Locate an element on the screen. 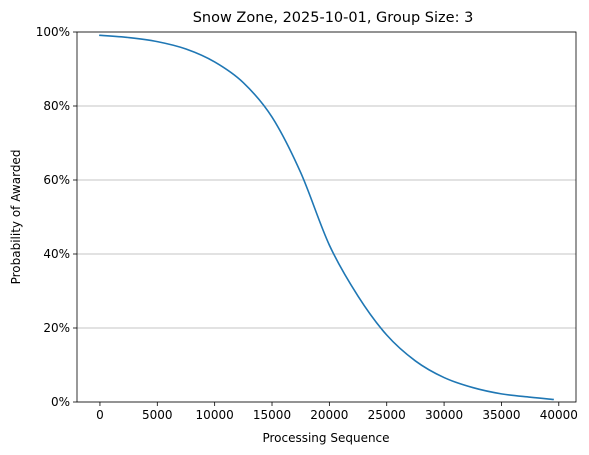 Image resolution: width=589 pixels, height=455 pixels. y-tick-label: 80% is located at coordinates (56, 106).